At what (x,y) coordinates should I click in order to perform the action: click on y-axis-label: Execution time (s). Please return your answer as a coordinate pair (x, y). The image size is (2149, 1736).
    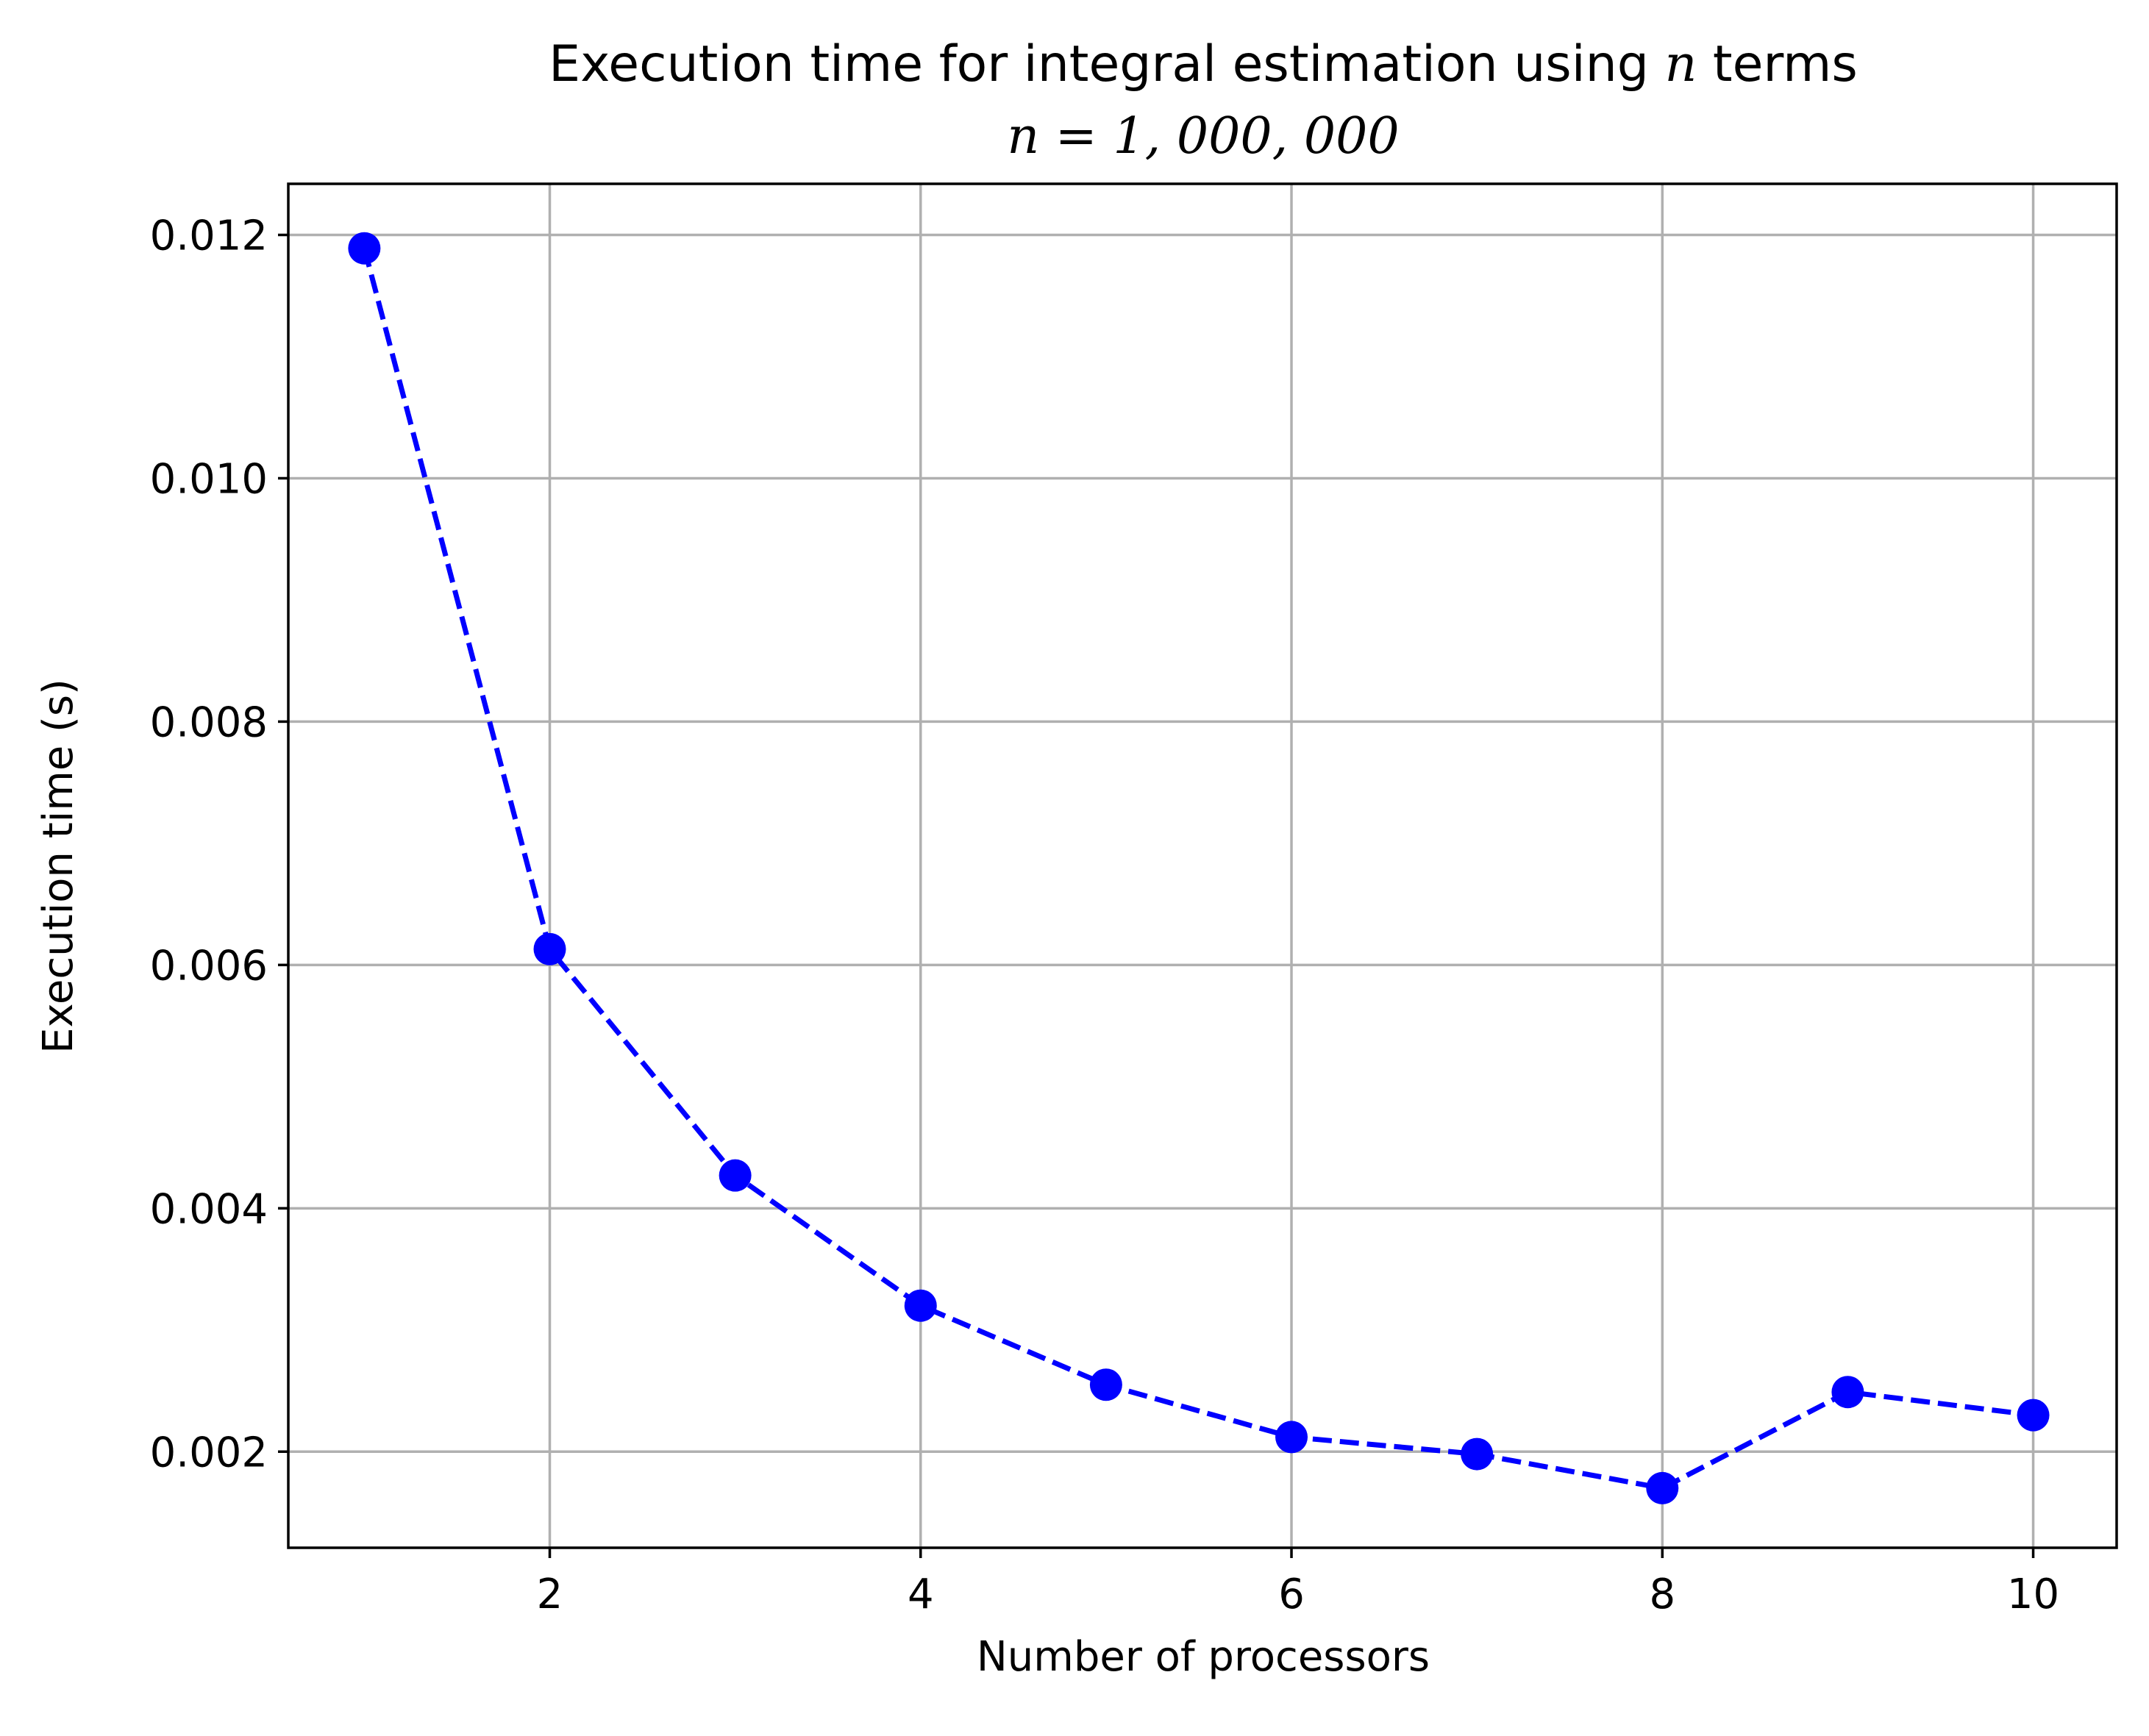
    Looking at the image, I should click on (59, 867).